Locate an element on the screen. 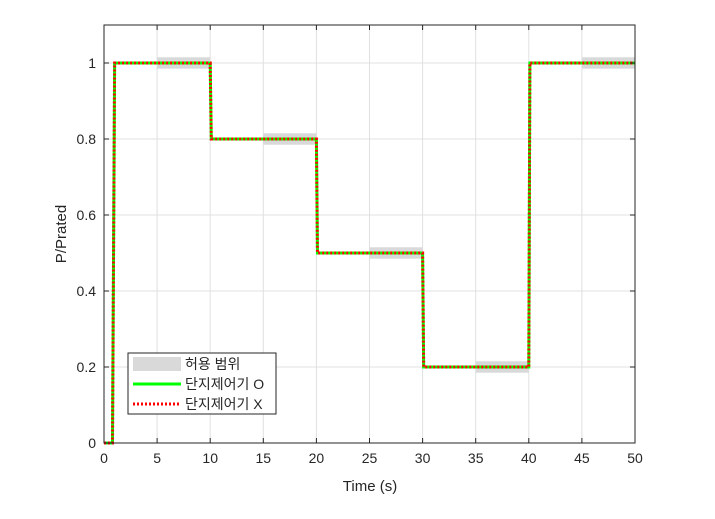 The image size is (715, 519). legend-label-tolerance: 허용 범위 is located at coordinates (212, 364).